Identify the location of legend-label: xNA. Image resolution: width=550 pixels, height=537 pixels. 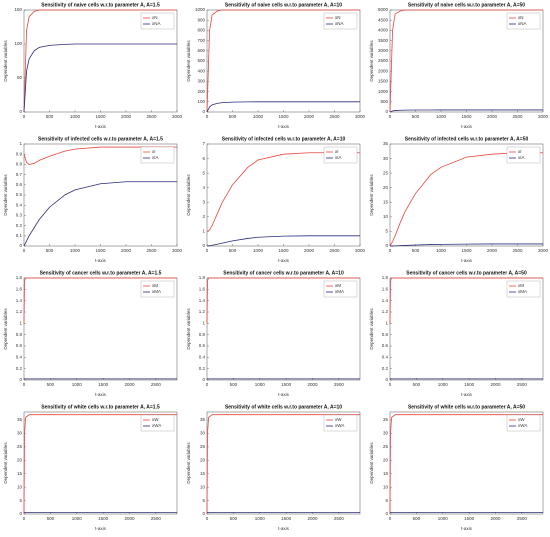
(522, 23).